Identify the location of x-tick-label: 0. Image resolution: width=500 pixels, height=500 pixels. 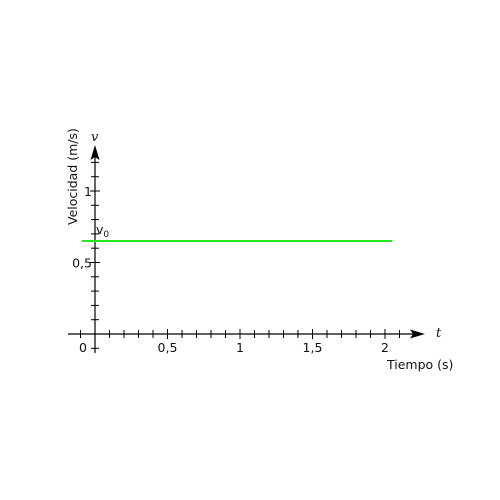
(83, 347).